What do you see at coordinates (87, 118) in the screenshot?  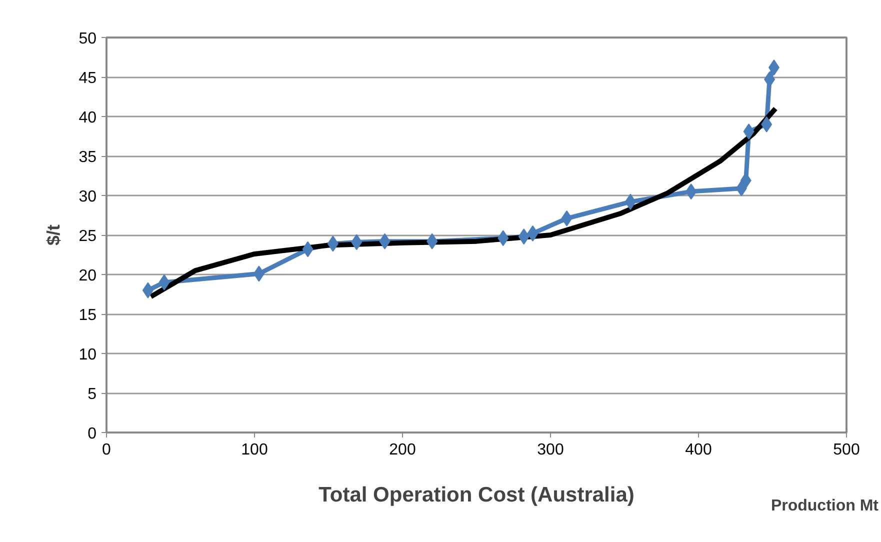 I see `y-tick-label: 40` at bounding box center [87, 118].